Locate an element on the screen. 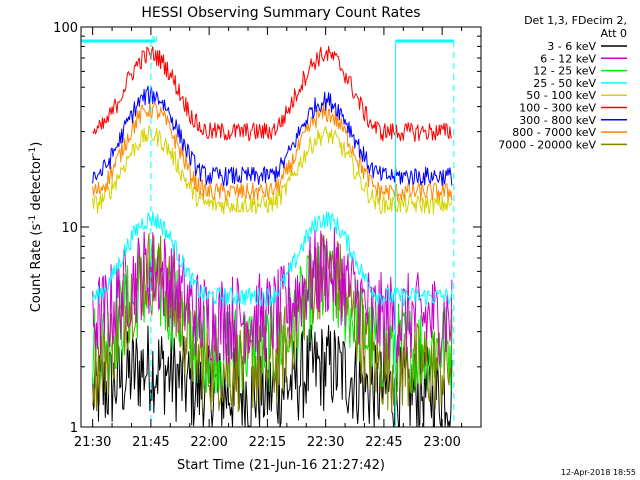 The width and height of the screenshot is (640, 480). y-label-main: Count Rate (s is located at coordinates (36, 268).